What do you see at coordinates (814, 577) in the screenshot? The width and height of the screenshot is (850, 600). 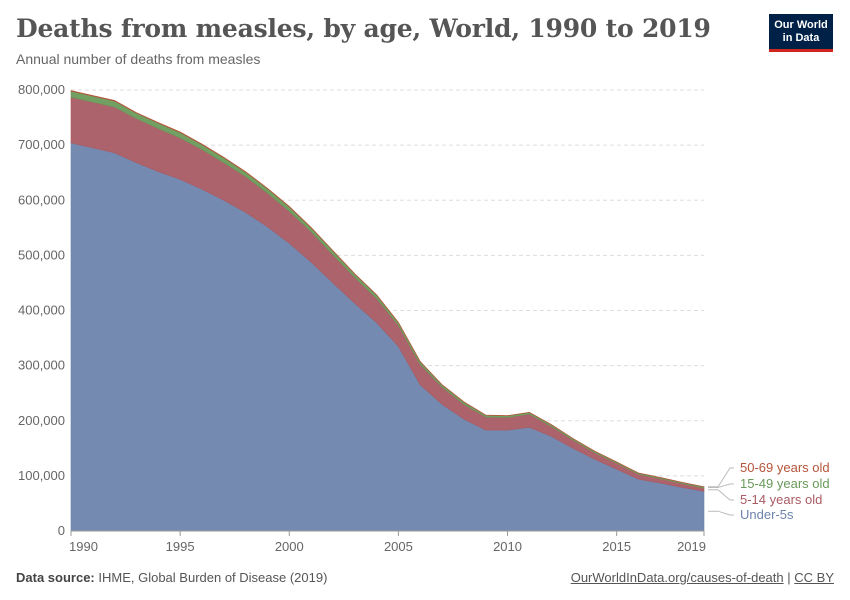 I see `license-link: CC BY` at bounding box center [814, 577].